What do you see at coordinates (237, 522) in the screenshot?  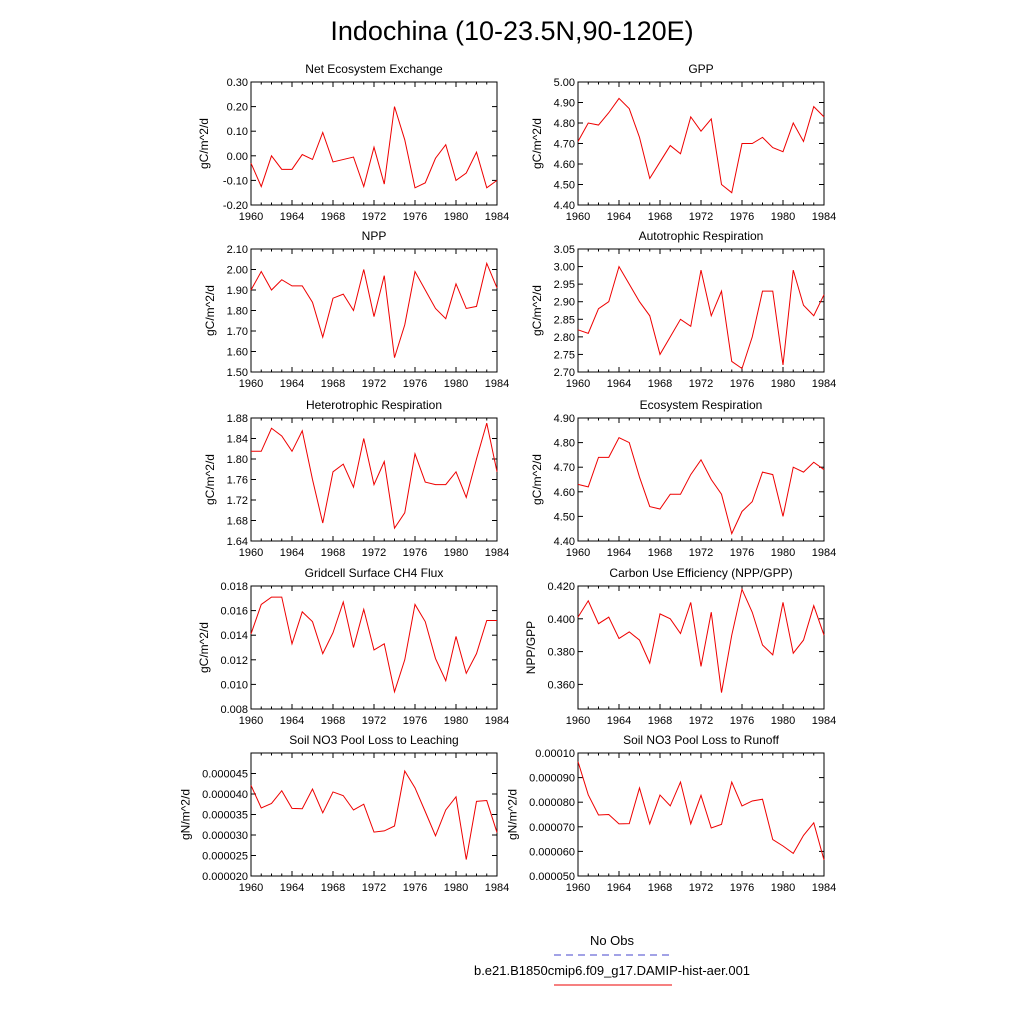 I see `y-tick-label: 1.68` at bounding box center [237, 522].